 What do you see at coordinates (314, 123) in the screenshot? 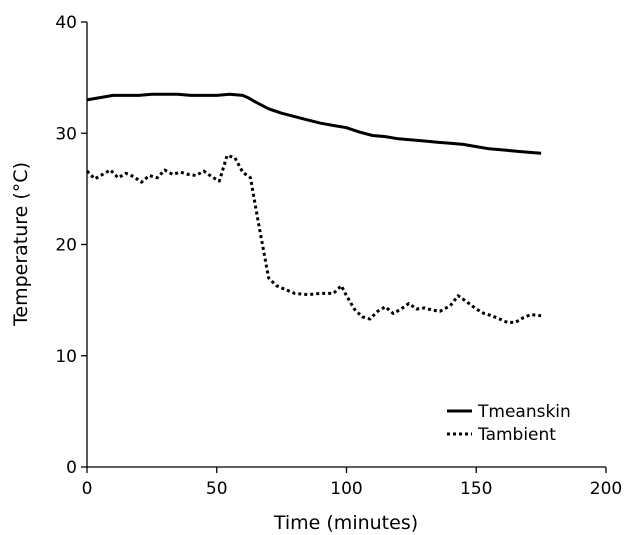
I see `series-line-tmeanskin` at bounding box center [314, 123].